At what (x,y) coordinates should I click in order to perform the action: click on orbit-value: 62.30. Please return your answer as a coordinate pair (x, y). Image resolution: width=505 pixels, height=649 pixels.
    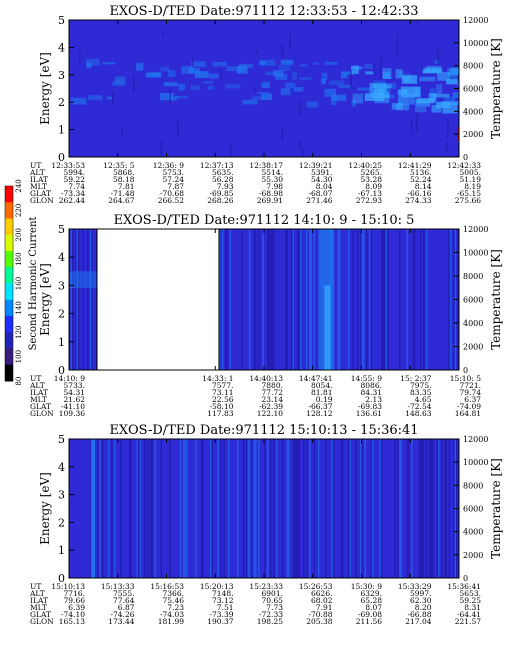
    Looking at the image, I should click on (421, 600).